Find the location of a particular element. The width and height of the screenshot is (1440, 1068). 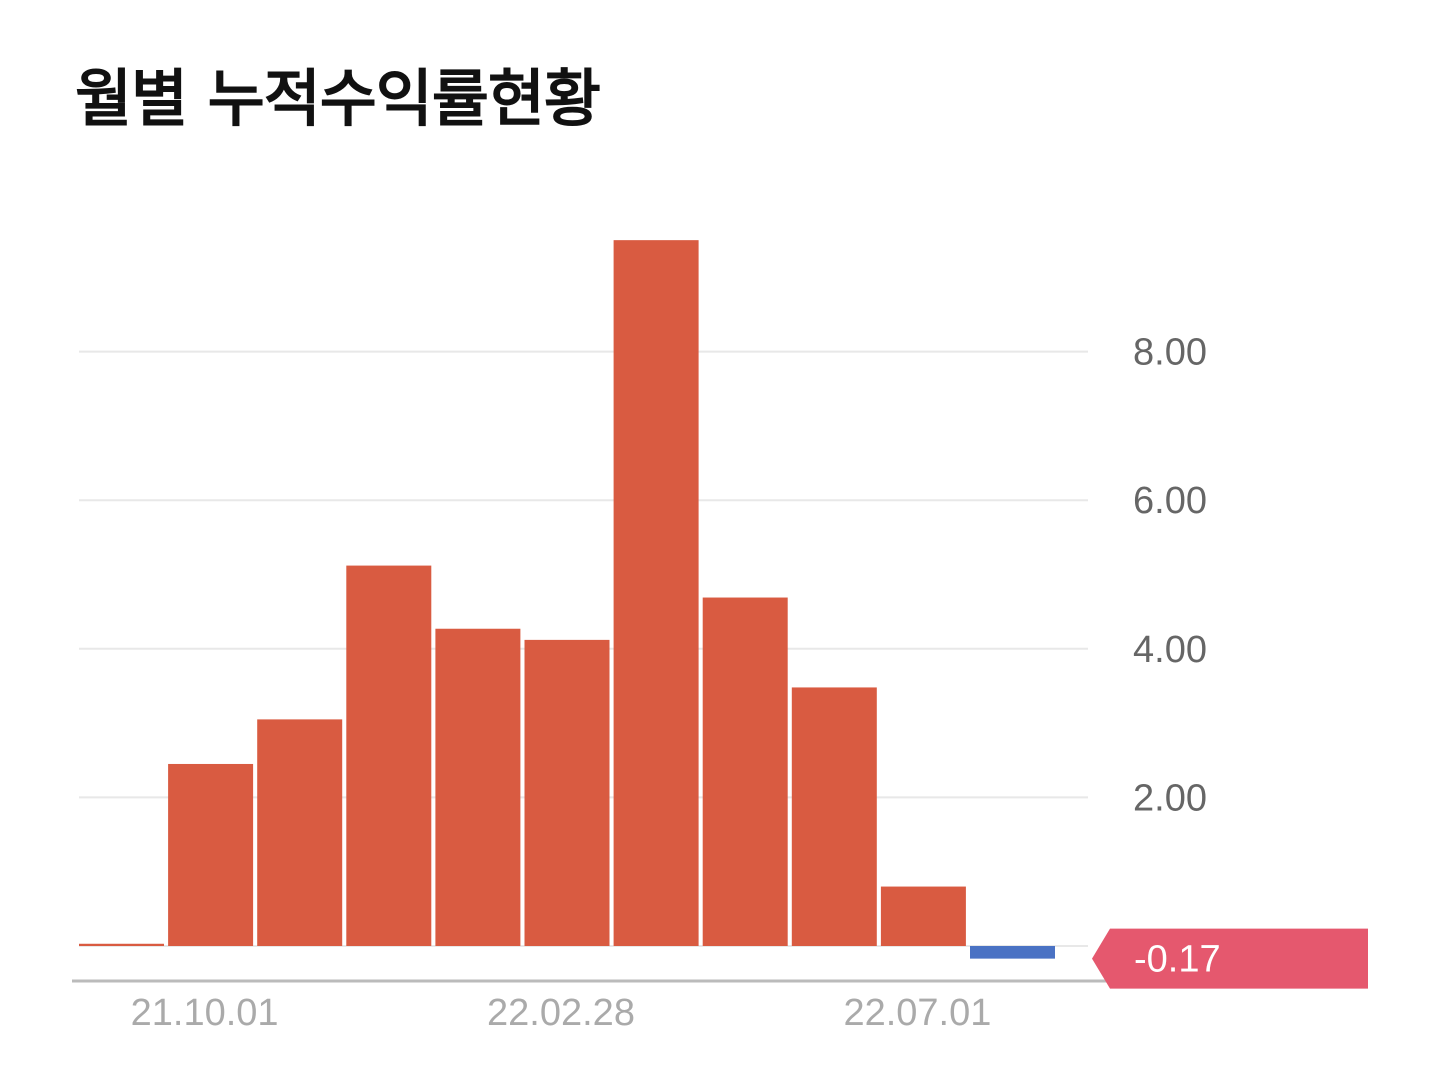

x-tick-label: 21.10.01 is located at coordinates (205, 1013).